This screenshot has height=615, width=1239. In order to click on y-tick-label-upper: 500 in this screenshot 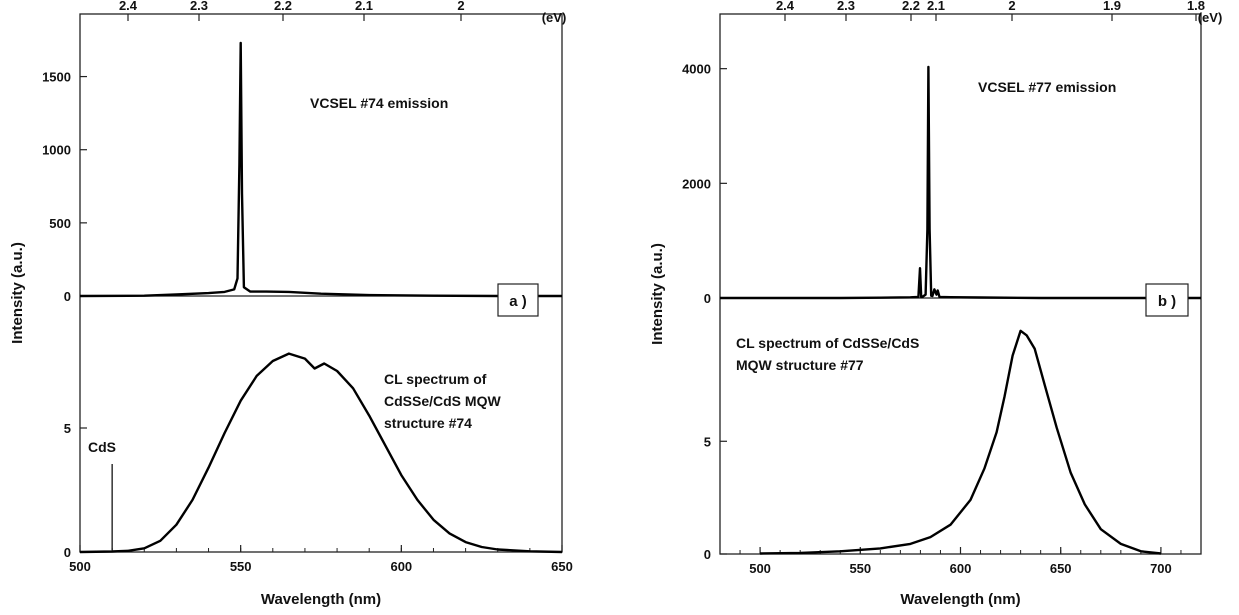, I will do `click(60, 223)`.